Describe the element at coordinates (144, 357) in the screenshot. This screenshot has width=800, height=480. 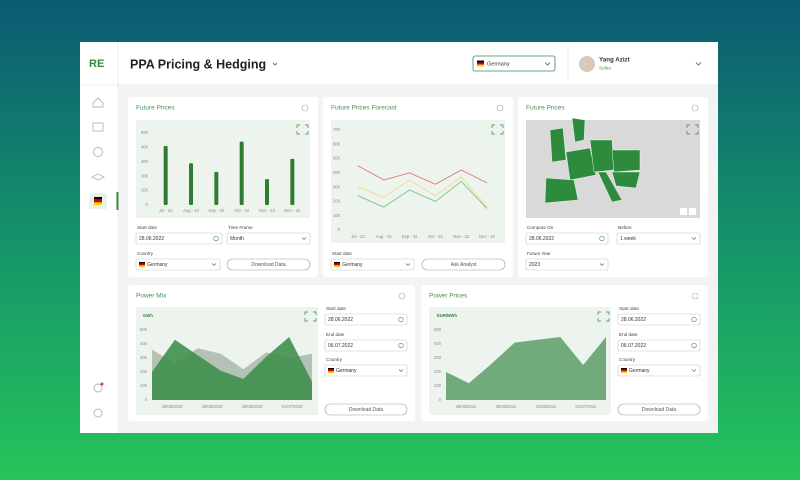
I see `y-tick-label: 300` at that location.